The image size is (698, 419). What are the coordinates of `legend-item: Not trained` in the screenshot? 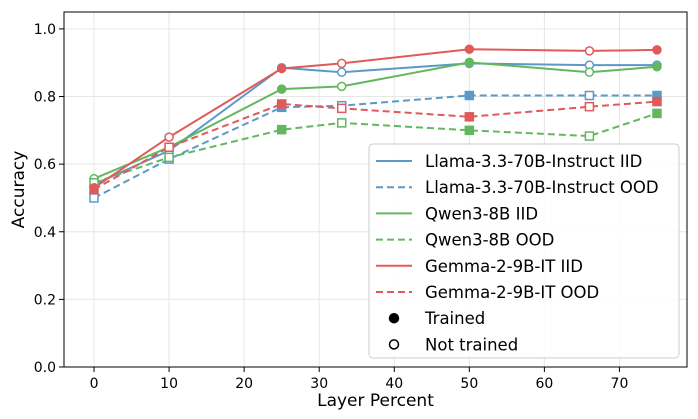 It's located at (453, 344).